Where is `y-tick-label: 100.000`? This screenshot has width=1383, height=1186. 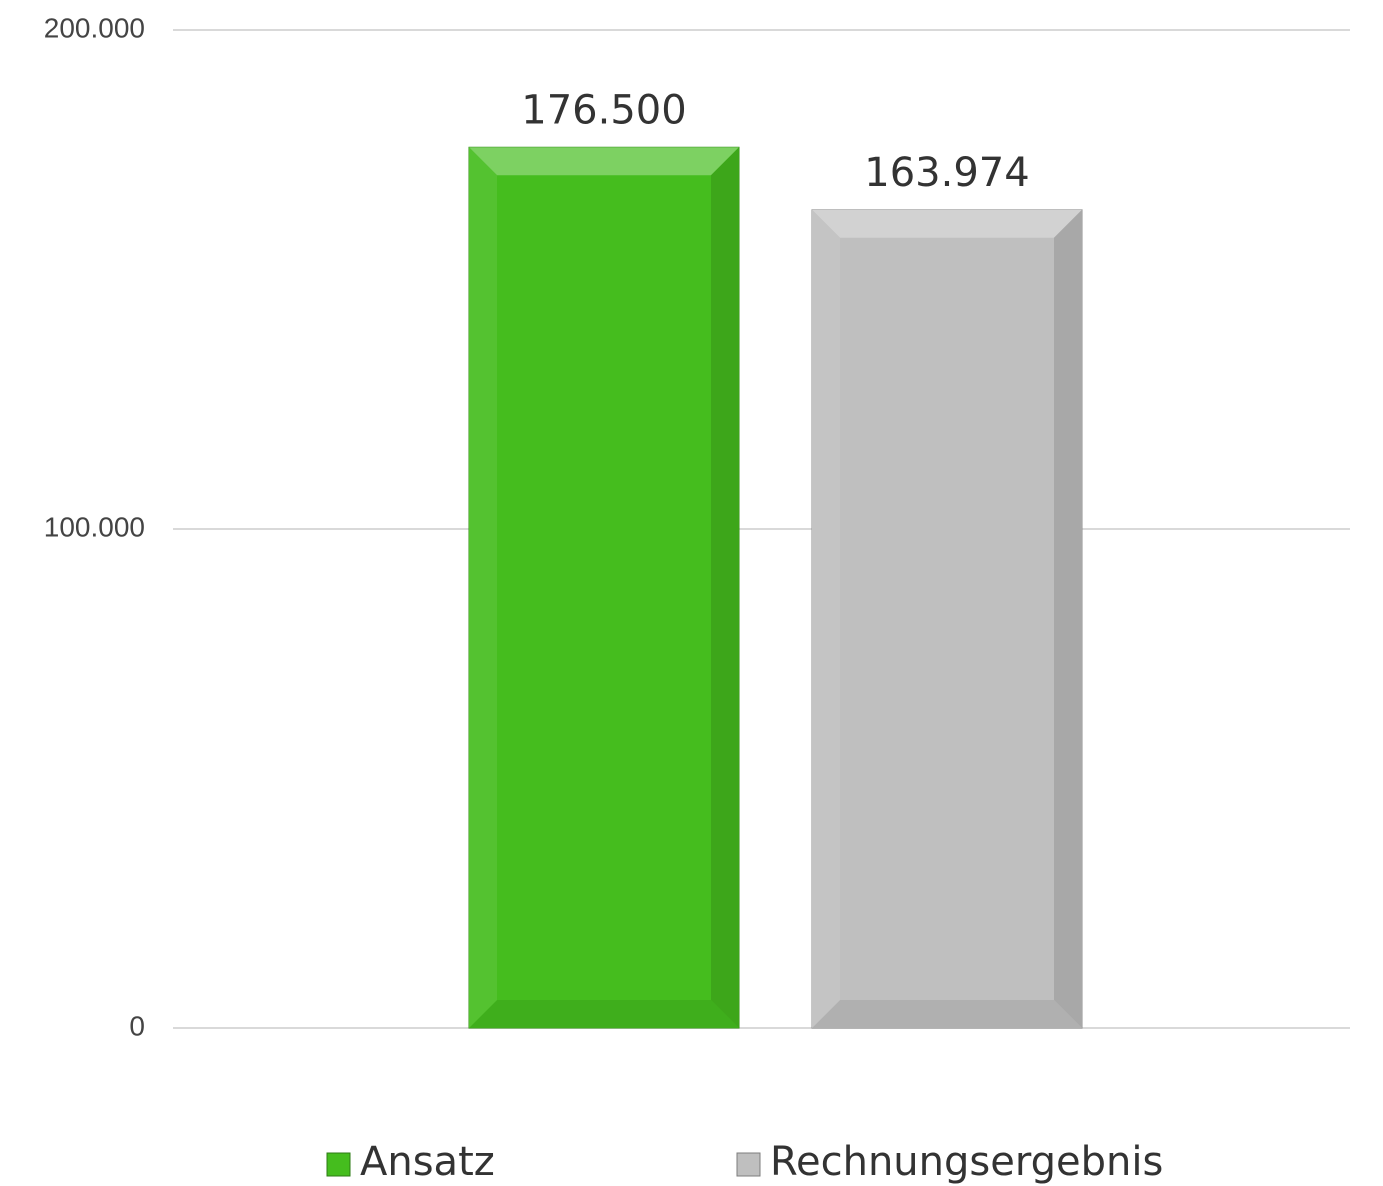
y-tick-label: 100.000 is located at coordinates (94, 526).